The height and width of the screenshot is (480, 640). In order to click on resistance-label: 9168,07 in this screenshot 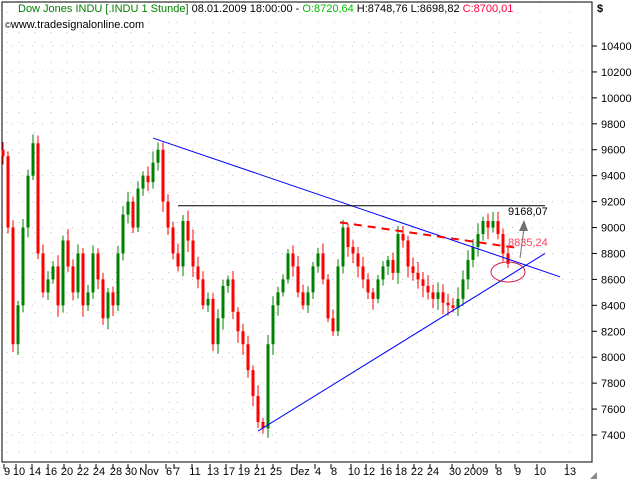, I will do `click(528, 212)`.